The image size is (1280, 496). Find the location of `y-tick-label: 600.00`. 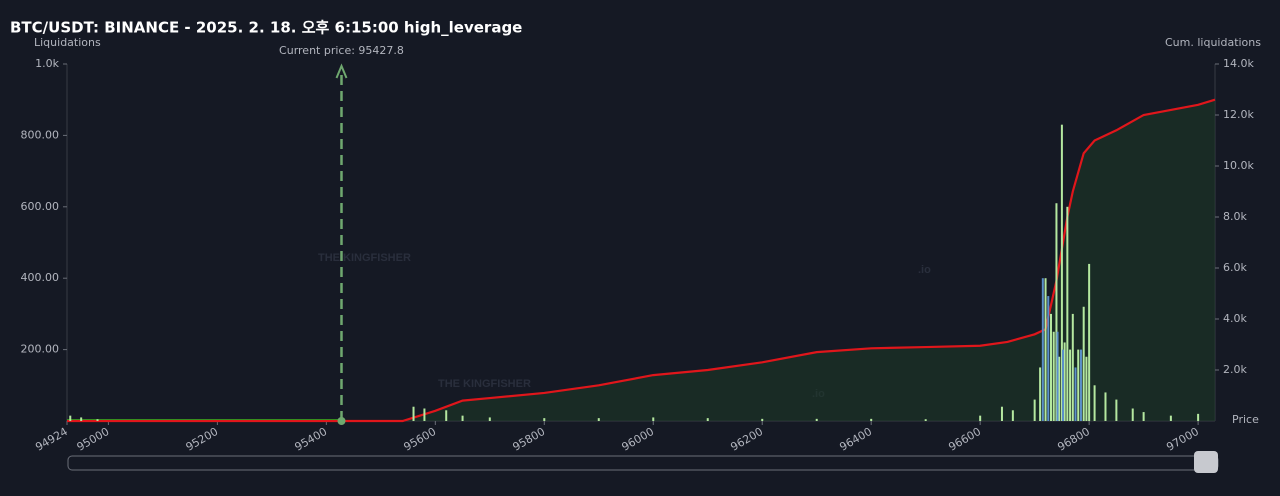

y-tick-label: 600.00 is located at coordinates (40, 206).